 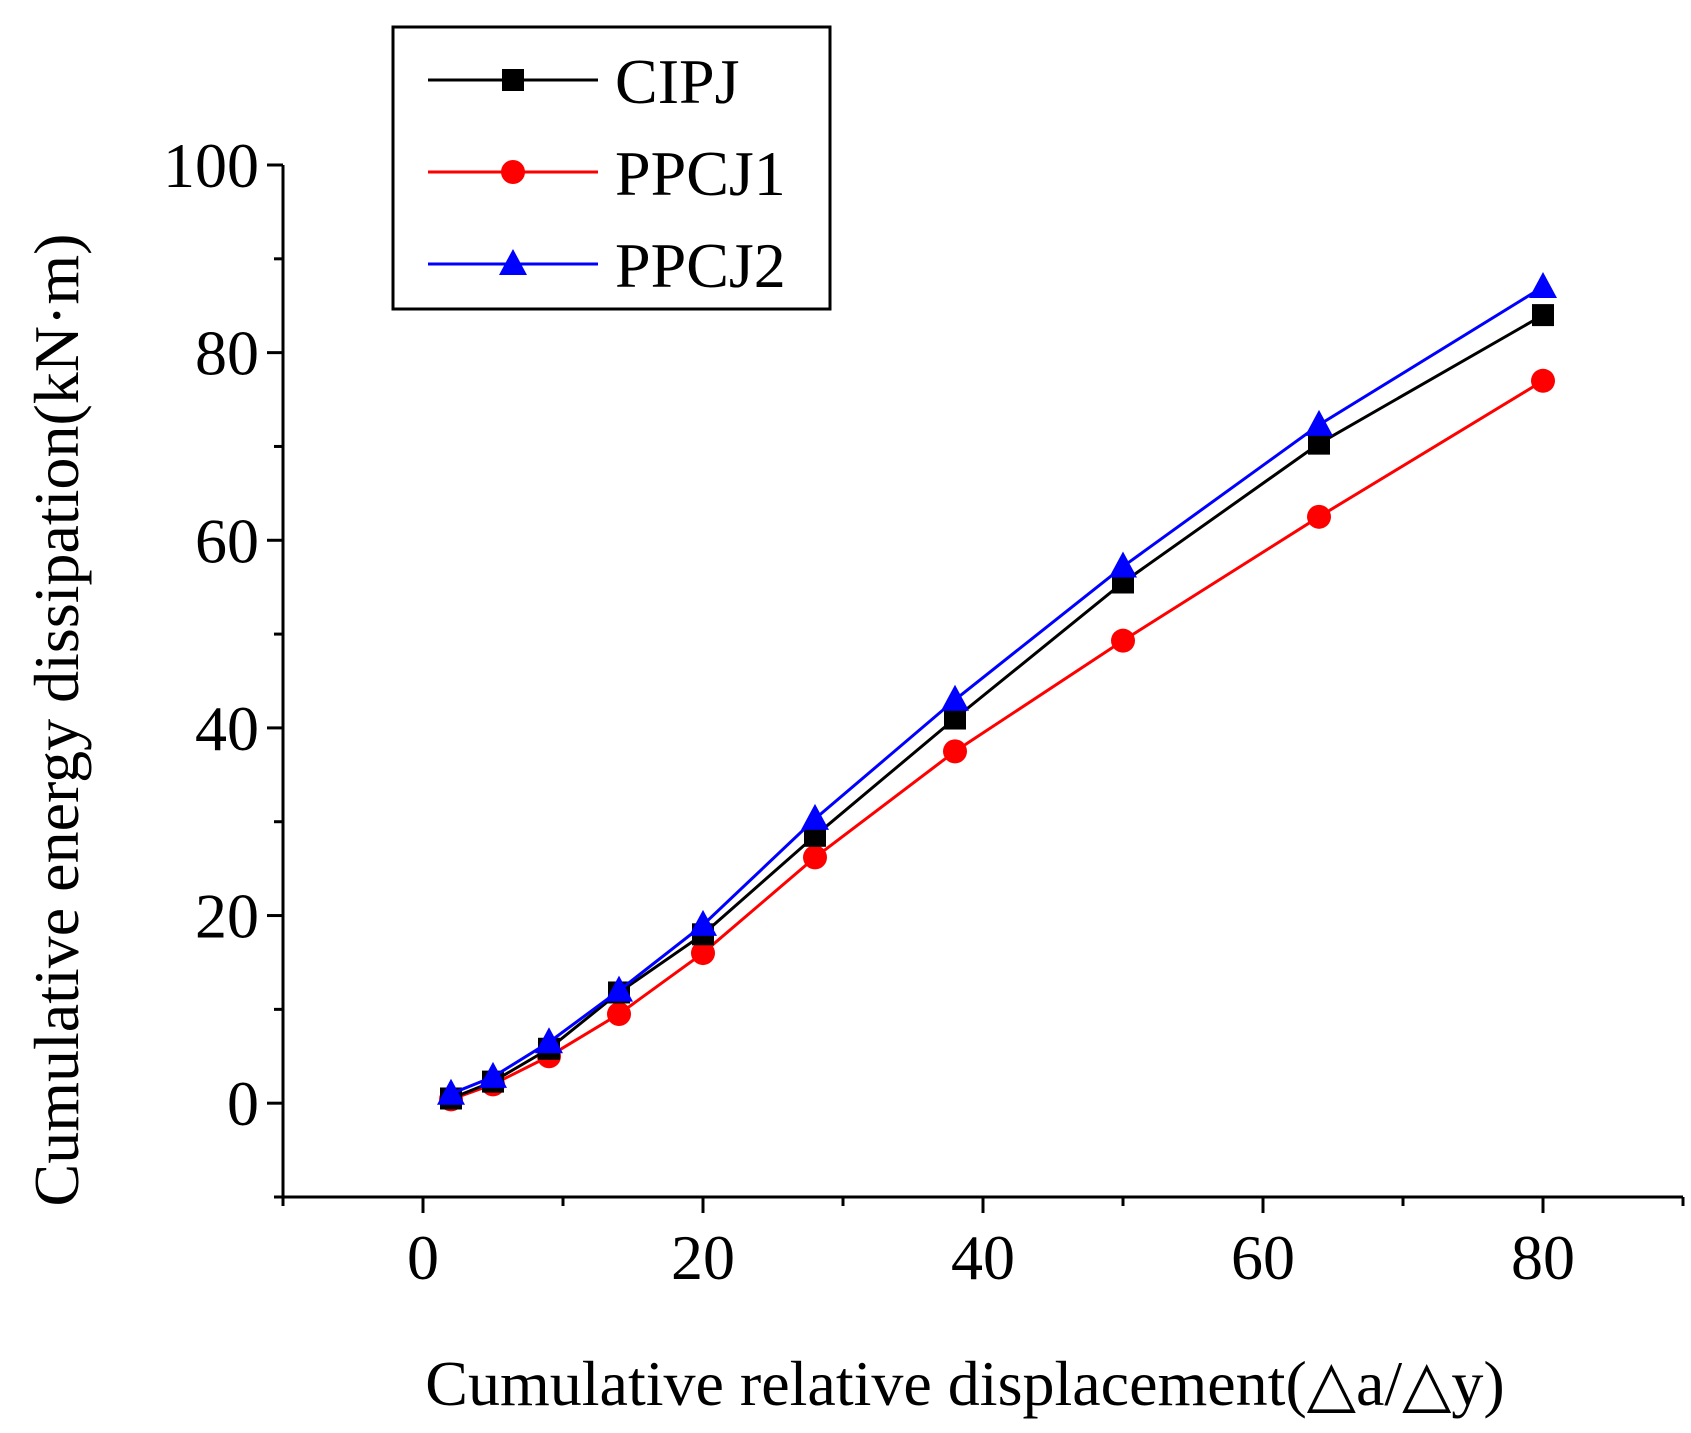 I want to click on y-axis-title: Cumulative energy dissipation(kN·m), so click(x=56, y=720).